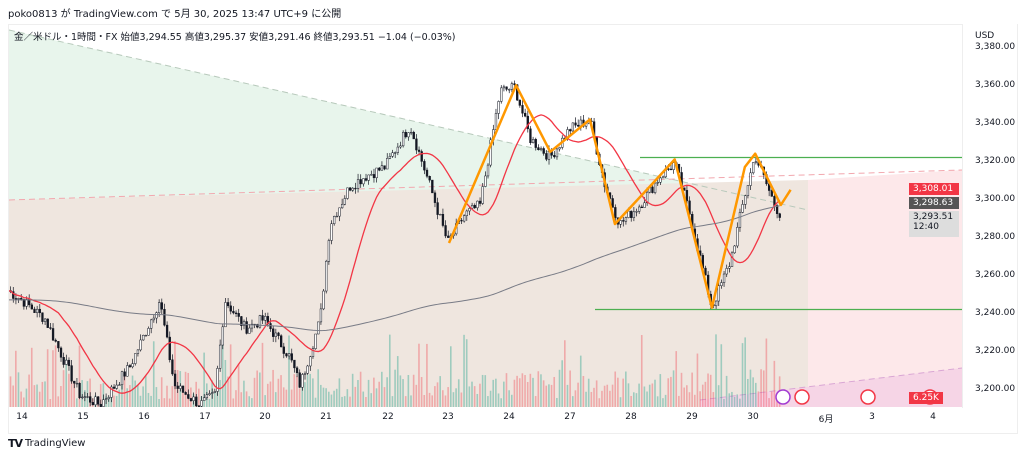 The image size is (1024, 457). What do you see at coordinates (830, 384) in the screenshot?
I see `channel-lower-line` at bounding box center [830, 384].